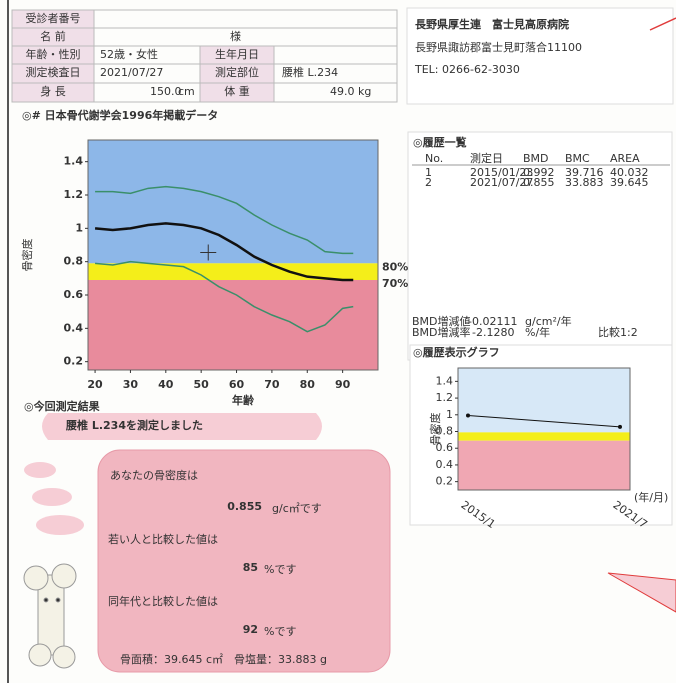  Describe the element at coordinates (434, 158) in the screenshot. I see `table-header: No.` at that location.